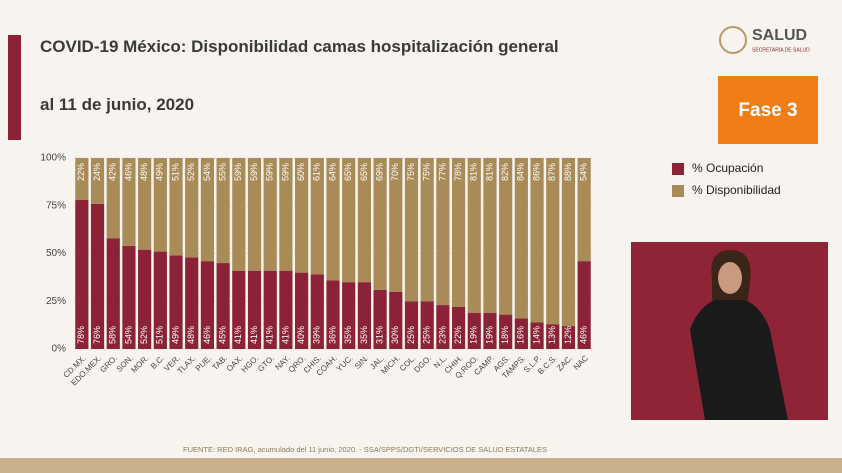  I want to click on value-label: 19%, so click(474, 335).